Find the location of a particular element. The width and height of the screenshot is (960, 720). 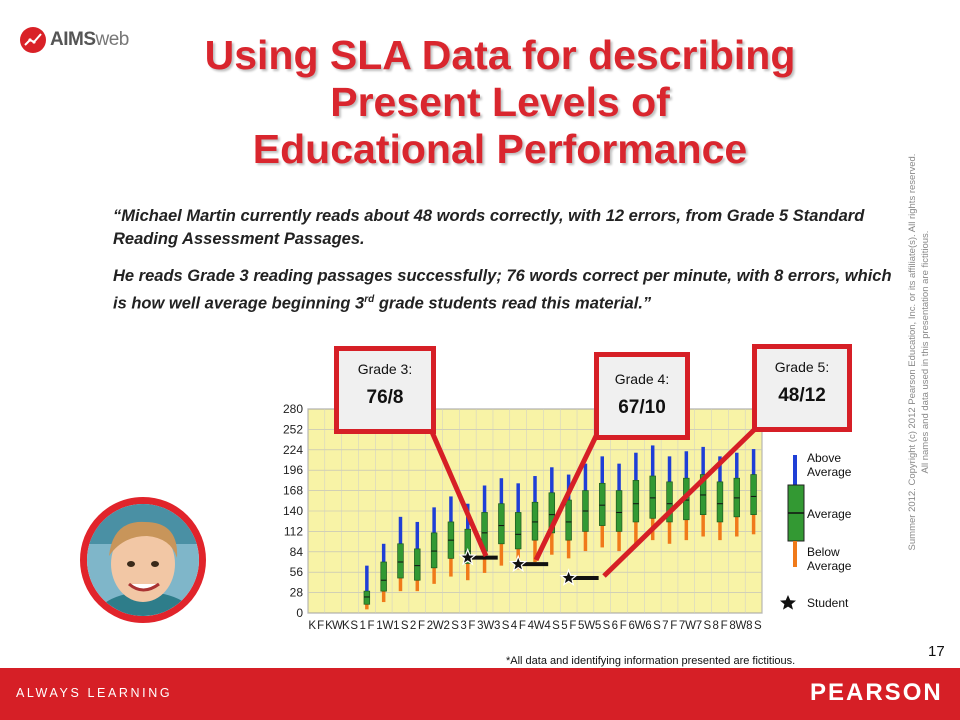

y-tick-label: 84 is located at coordinates (297, 552).